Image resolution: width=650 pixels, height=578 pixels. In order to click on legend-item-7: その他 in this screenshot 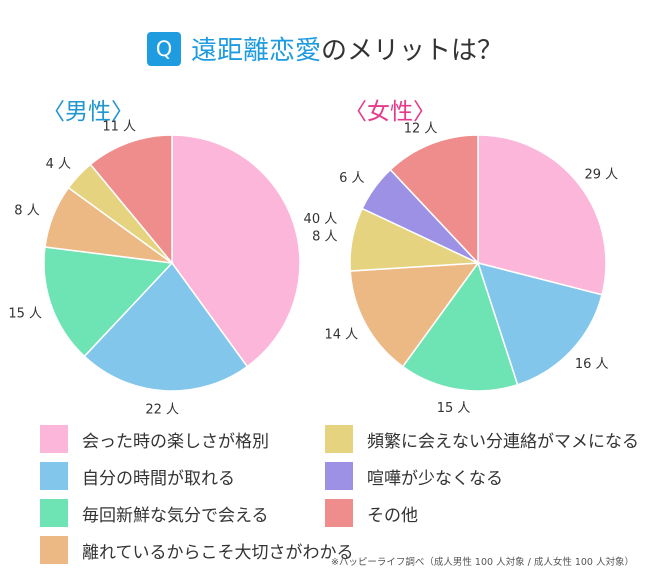, I will do `click(371, 513)`.